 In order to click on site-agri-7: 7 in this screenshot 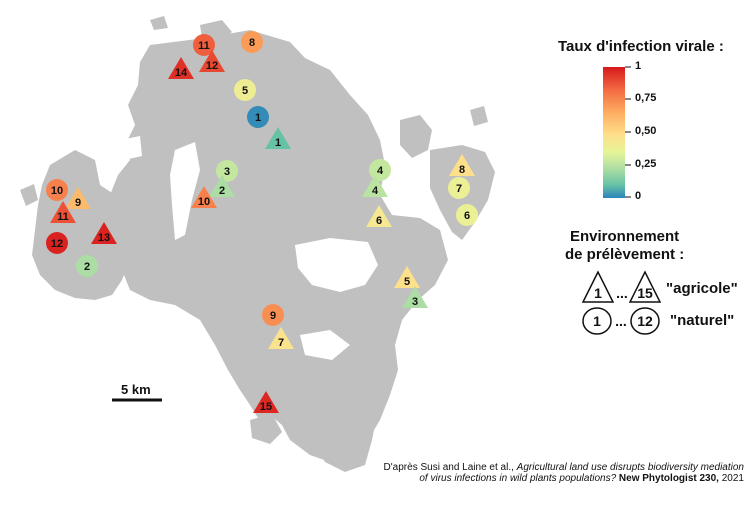, I will do `click(281, 338)`.